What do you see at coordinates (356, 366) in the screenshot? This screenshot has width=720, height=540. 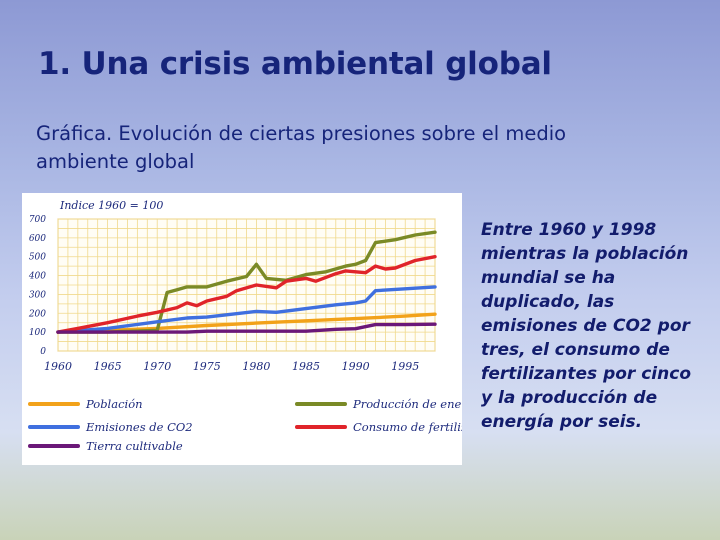 I see `x-tick-label: 1990` at bounding box center [356, 366].